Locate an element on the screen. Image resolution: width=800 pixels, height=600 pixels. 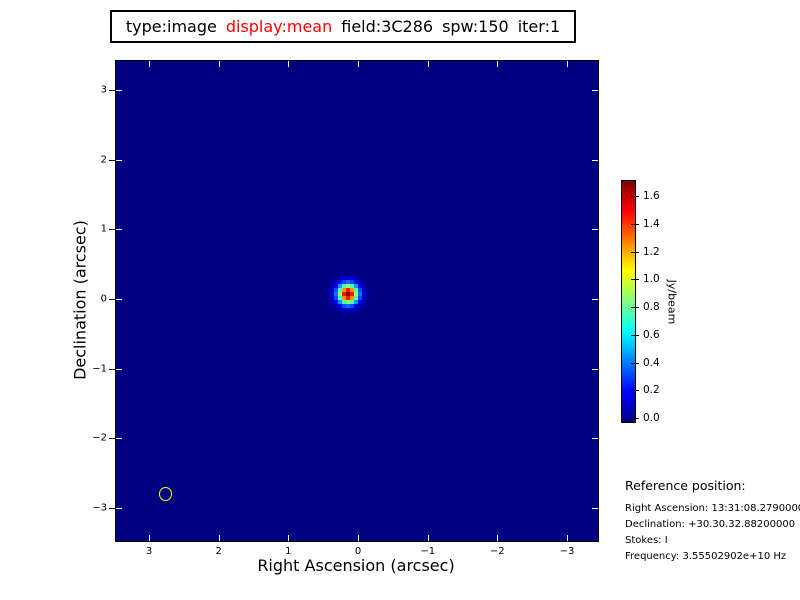
colorbar-tick-label: 1.2 is located at coordinates (651, 251).